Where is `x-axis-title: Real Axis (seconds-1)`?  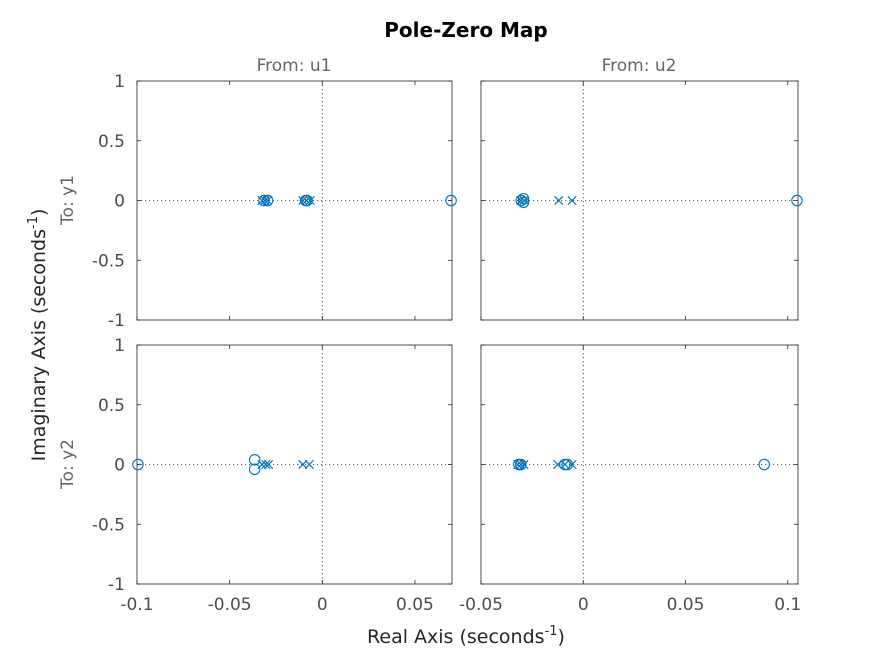
x-axis-title: Real Axis (seconds-1) is located at coordinates (466, 636).